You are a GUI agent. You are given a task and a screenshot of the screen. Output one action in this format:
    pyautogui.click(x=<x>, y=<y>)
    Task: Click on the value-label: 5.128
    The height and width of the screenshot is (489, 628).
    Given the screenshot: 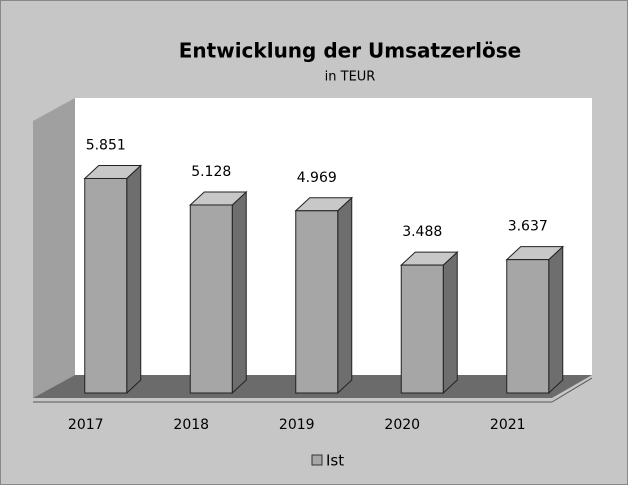 What is the action you would take?
    pyautogui.click(x=211, y=172)
    